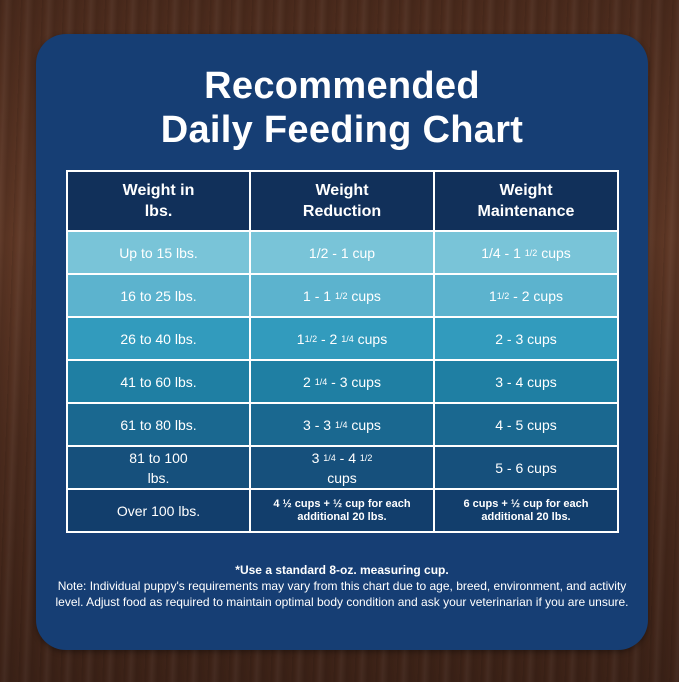 This screenshot has height=682, width=679. I want to click on table-row: 61 to 80 lbs. 3 - 3 1/4 cups 4 - 5 cups, so click(342, 424).